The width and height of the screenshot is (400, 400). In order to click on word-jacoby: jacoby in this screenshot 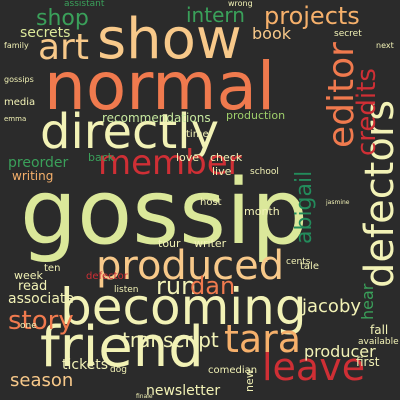, I will do `click(332, 306)`.